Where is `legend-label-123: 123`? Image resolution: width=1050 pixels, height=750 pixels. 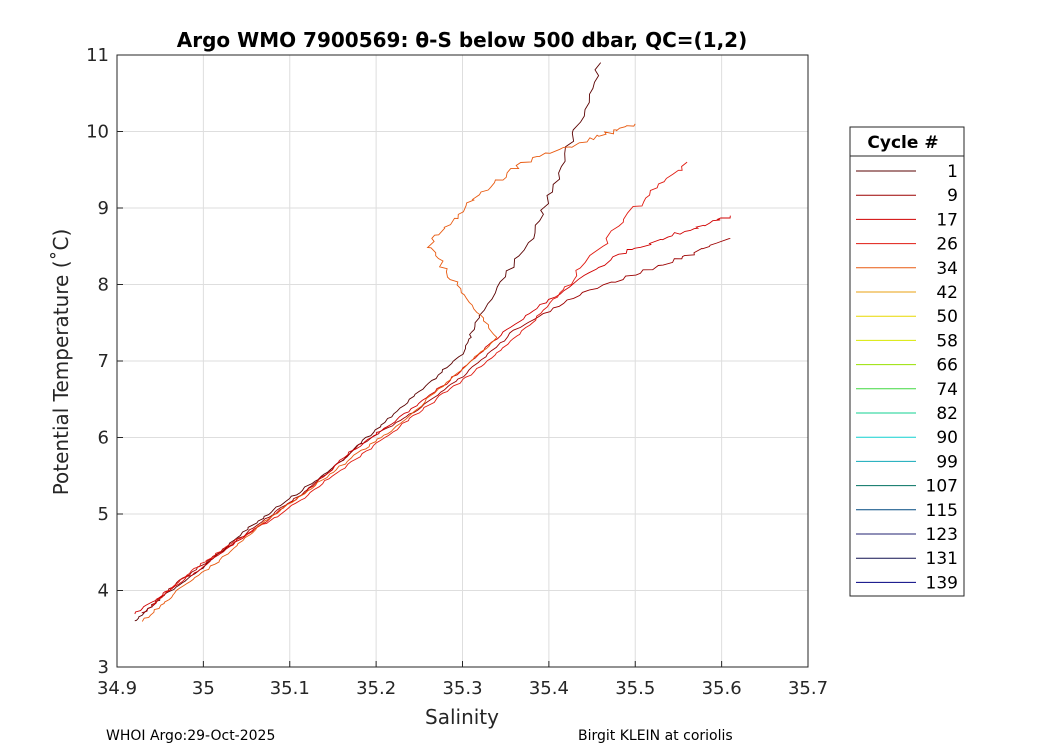 legend-label-123: 123 is located at coordinates (942, 535).